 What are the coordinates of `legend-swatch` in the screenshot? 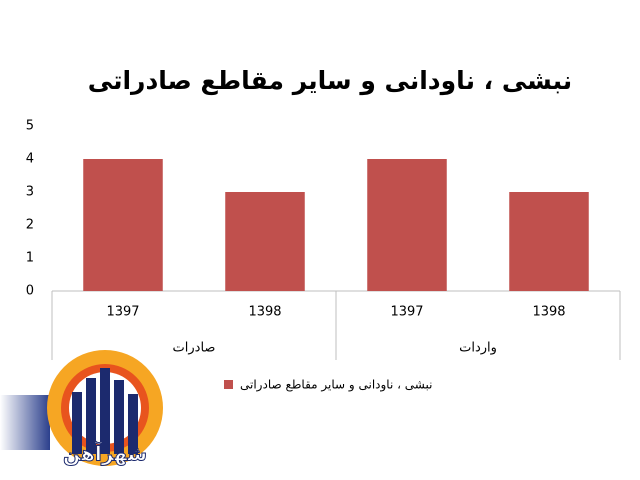 It's located at (228, 384).